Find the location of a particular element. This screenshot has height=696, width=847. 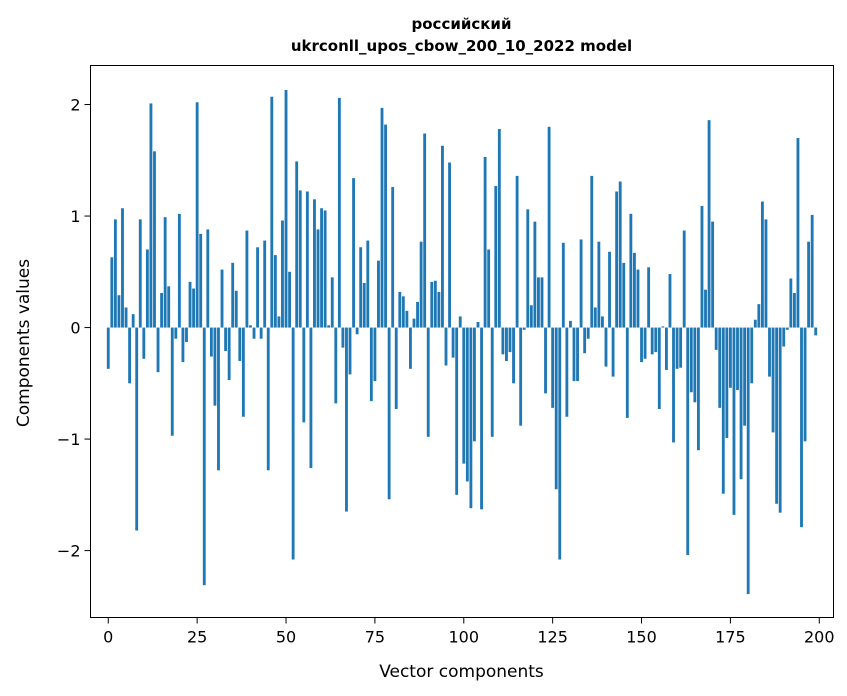

y-axis-label: Components values is located at coordinates (24, 343).